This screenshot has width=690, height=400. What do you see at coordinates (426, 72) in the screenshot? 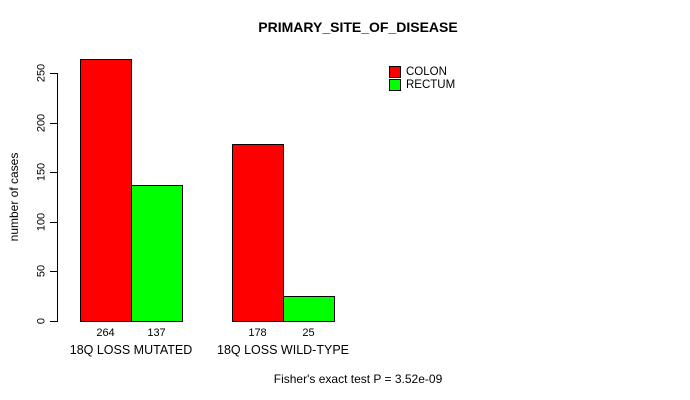
I see `legend-label: COLON` at bounding box center [426, 72].